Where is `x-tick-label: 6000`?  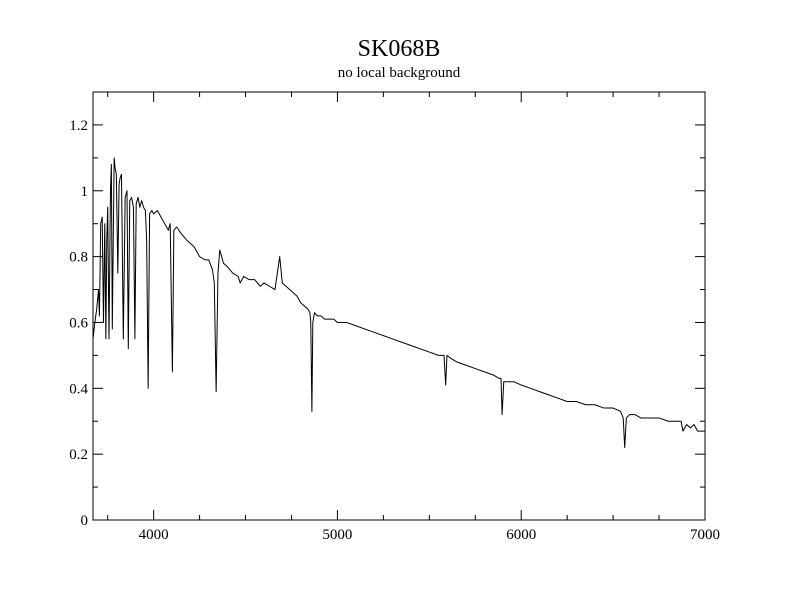 x-tick-label: 6000 is located at coordinates (521, 535).